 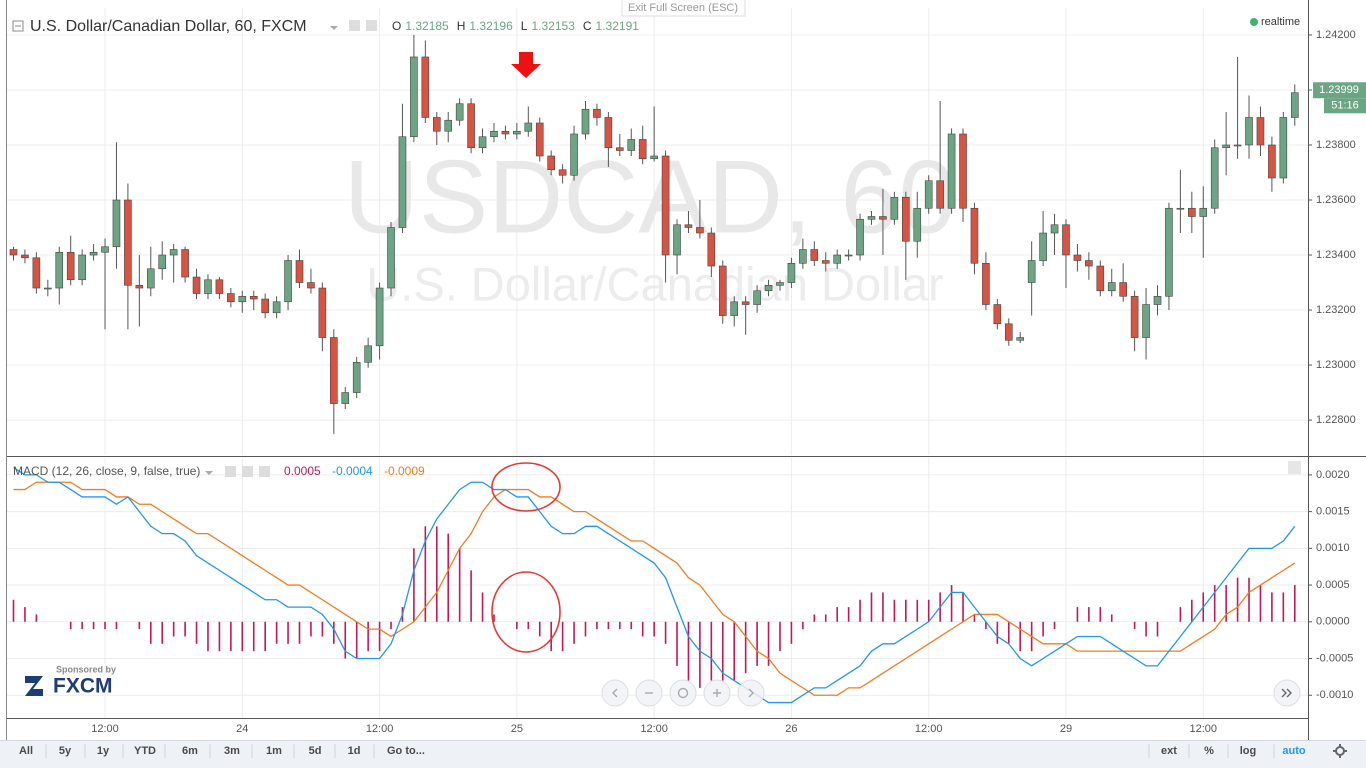 I want to click on icon, so click(x=615, y=693).